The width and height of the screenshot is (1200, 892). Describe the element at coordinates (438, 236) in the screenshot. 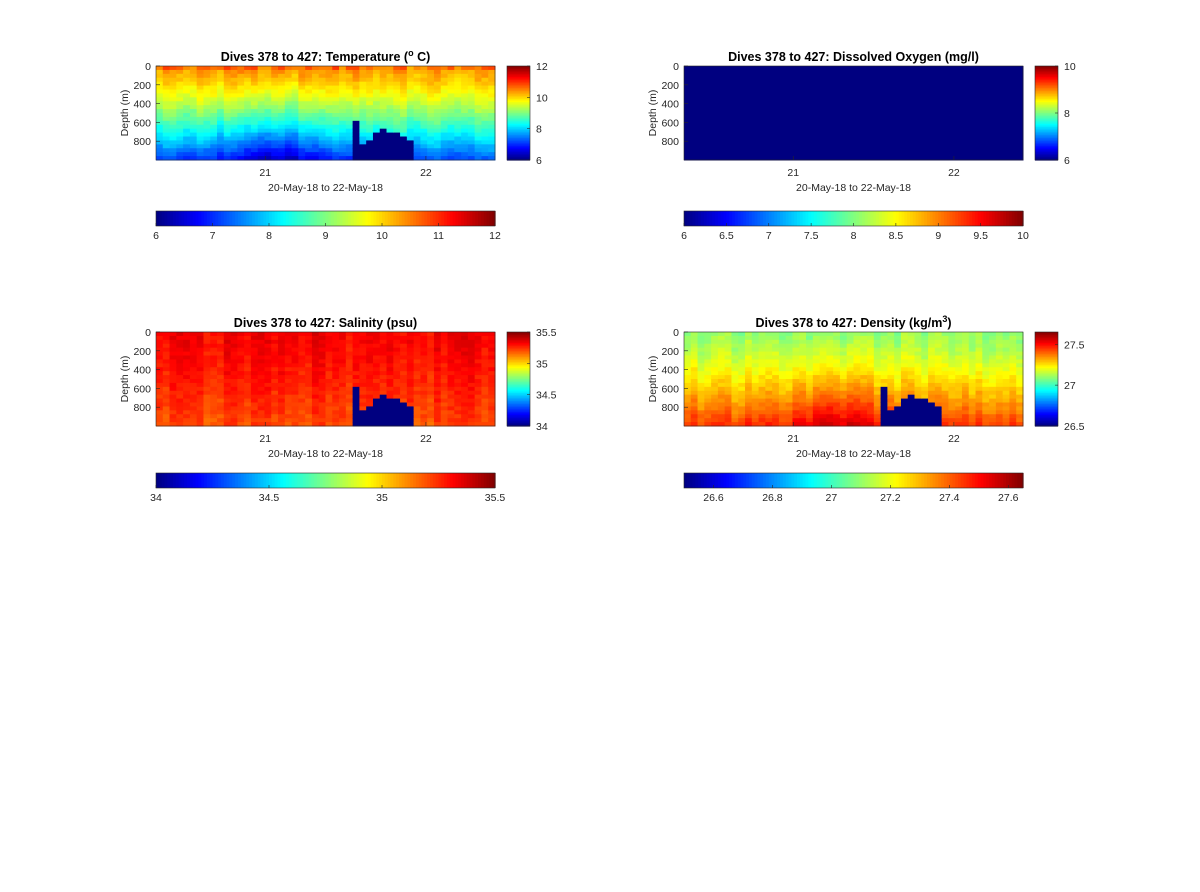

I see `temperature-hcolorbar-tick-label: 11` at that location.